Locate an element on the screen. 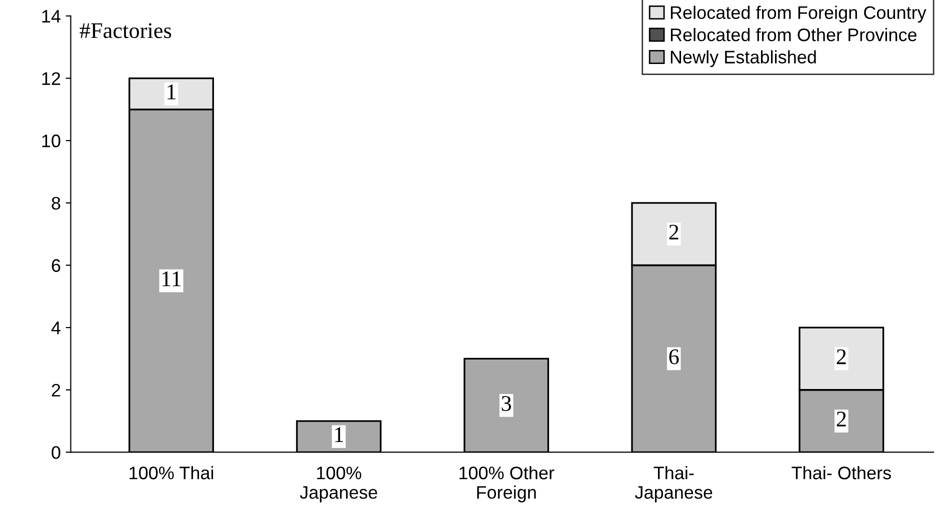 The width and height of the screenshot is (943, 532). y-tick-label: 8 is located at coordinates (56, 203).